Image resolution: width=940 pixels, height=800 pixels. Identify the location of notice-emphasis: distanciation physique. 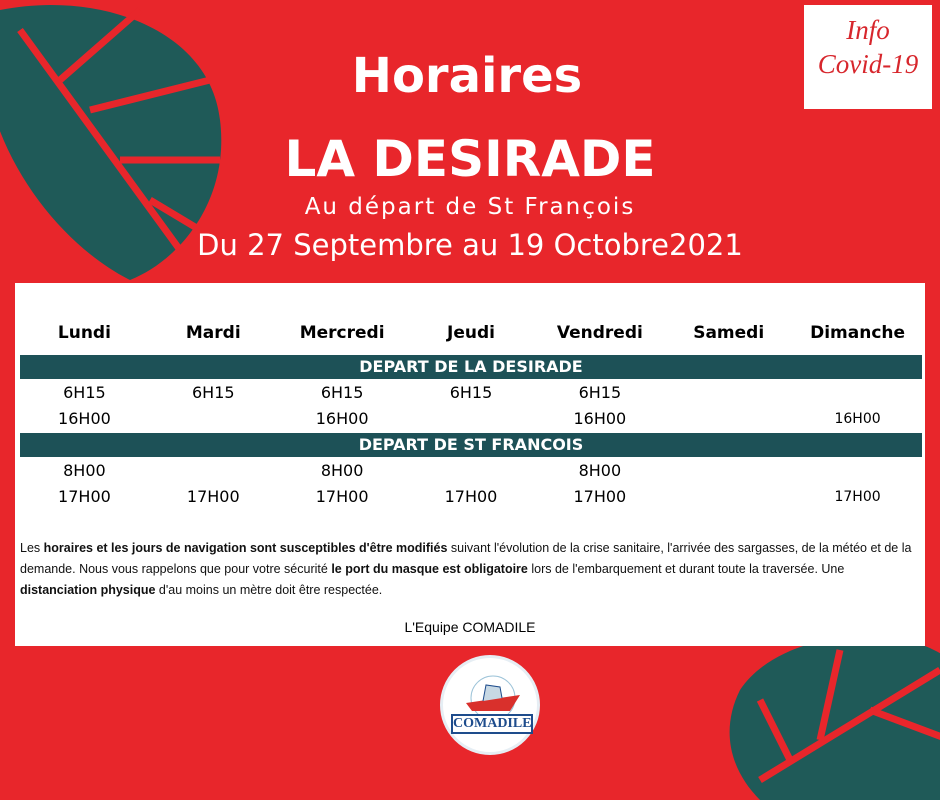
(88, 590).